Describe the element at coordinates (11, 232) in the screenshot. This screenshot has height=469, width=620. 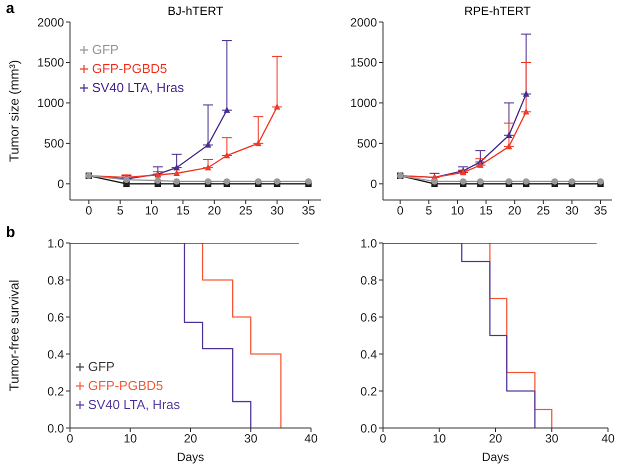
I see `text: b` at that location.